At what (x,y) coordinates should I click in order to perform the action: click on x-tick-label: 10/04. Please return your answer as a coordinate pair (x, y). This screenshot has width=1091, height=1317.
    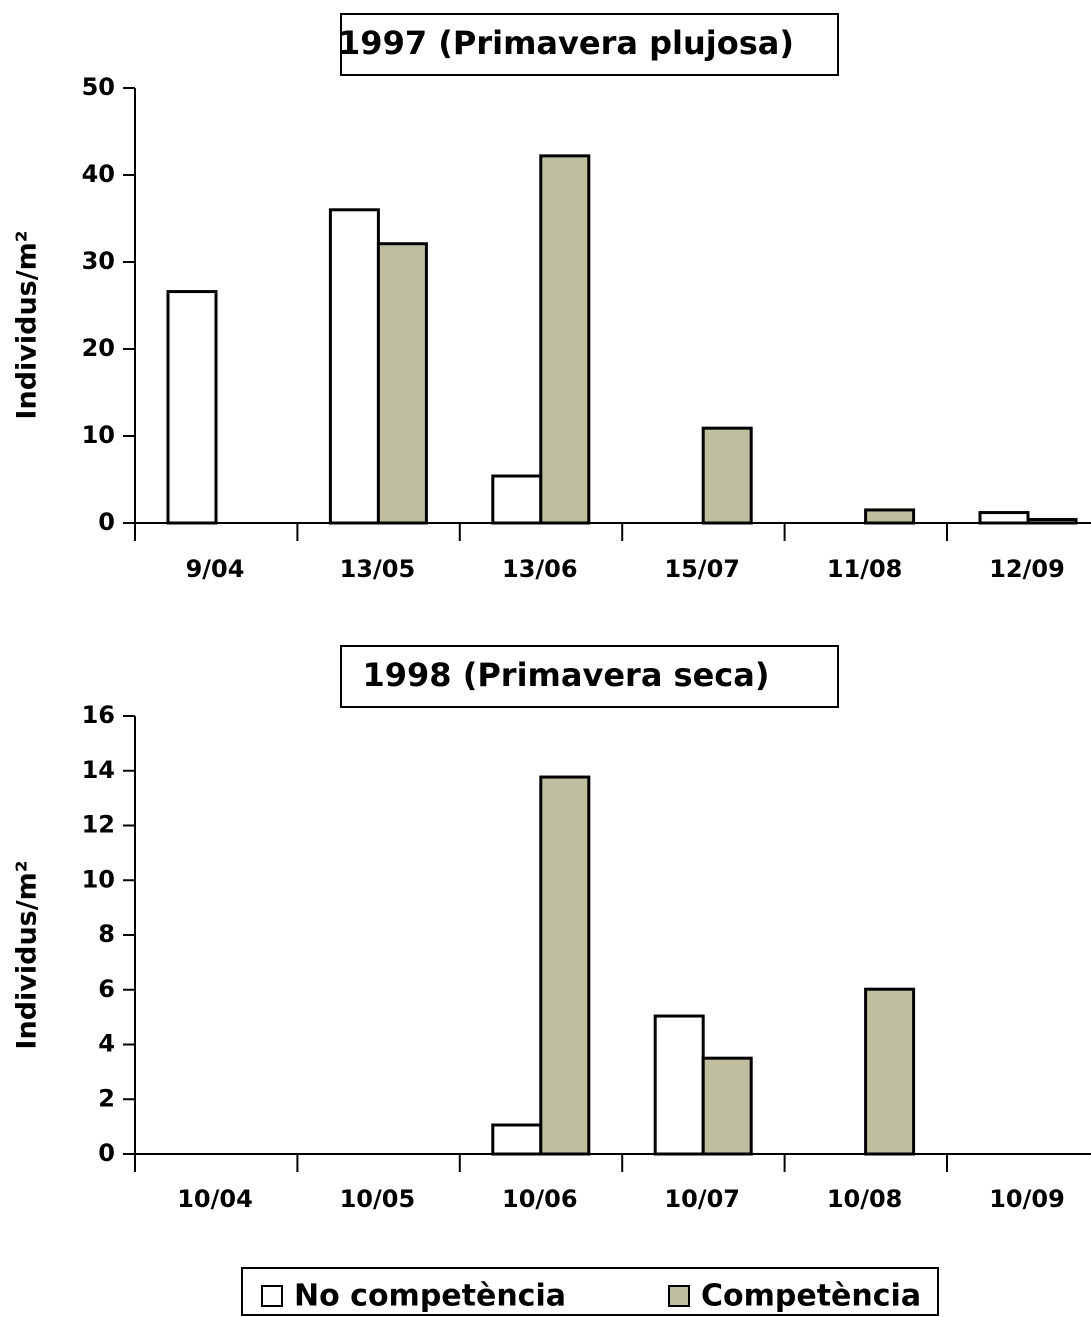
    Looking at the image, I should click on (215, 1199).